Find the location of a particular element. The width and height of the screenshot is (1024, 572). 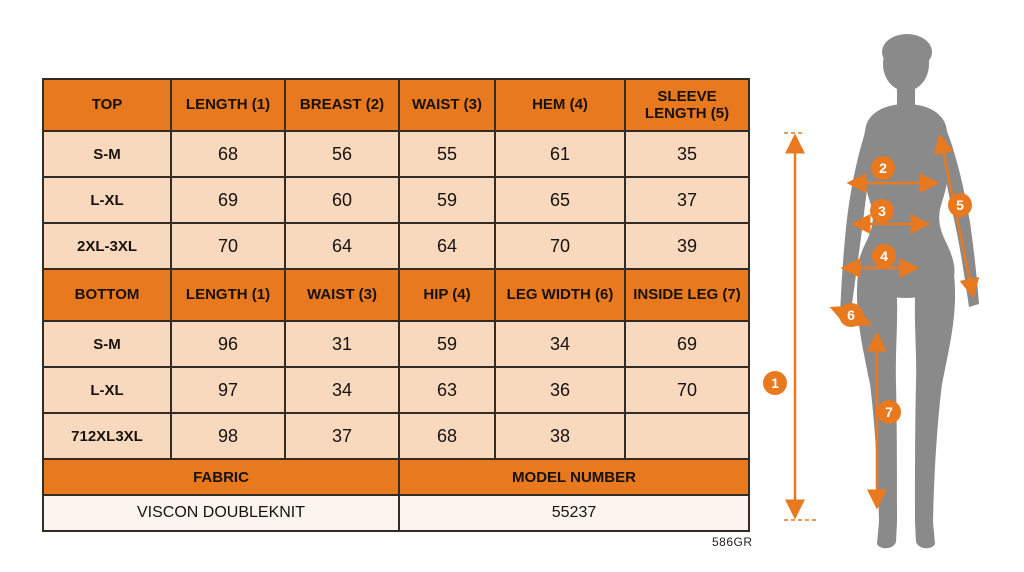

size-value: 55 is located at coordinates (447, 154).